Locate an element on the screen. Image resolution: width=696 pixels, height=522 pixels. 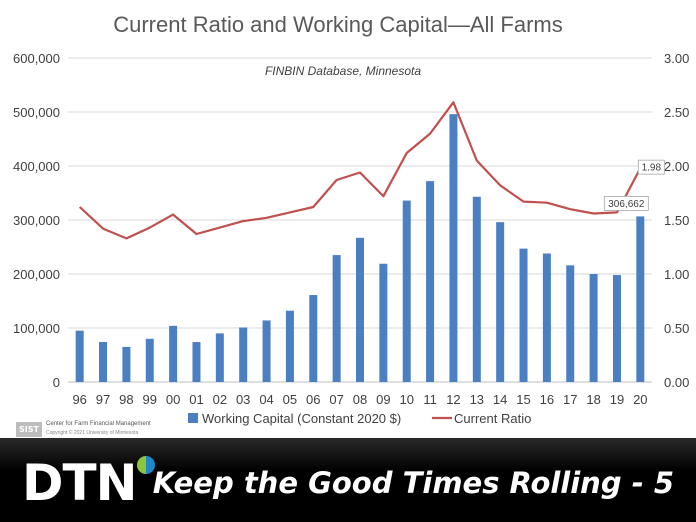
x-tick-label: 96 is located at coordinates (79, 399).